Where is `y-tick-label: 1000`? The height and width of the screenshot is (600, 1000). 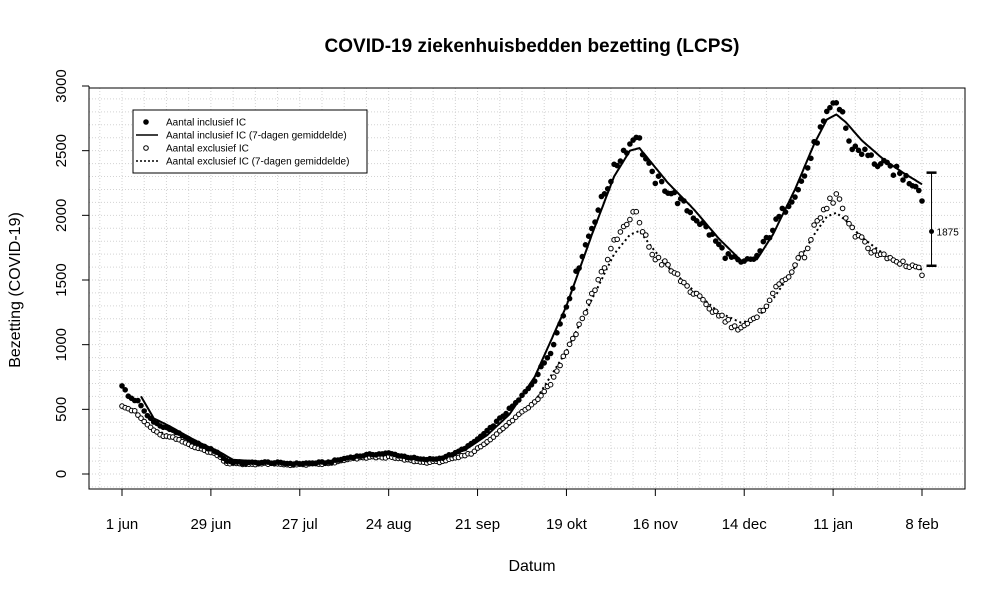 y-tick-label: 1000 is located at coordinates (61, 344).